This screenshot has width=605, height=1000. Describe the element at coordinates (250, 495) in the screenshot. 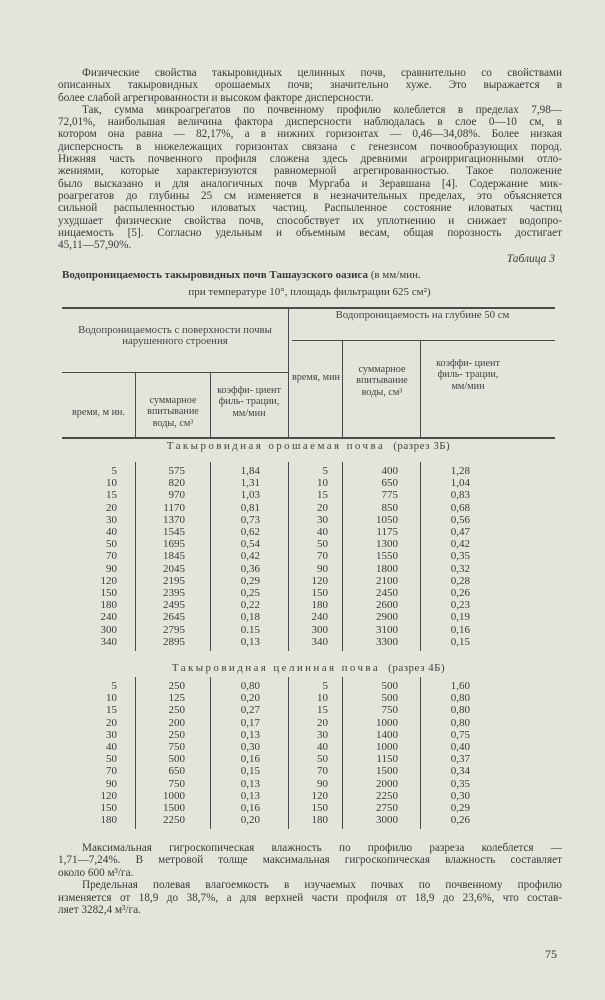

I see `table-cell: 1,03` at that location.